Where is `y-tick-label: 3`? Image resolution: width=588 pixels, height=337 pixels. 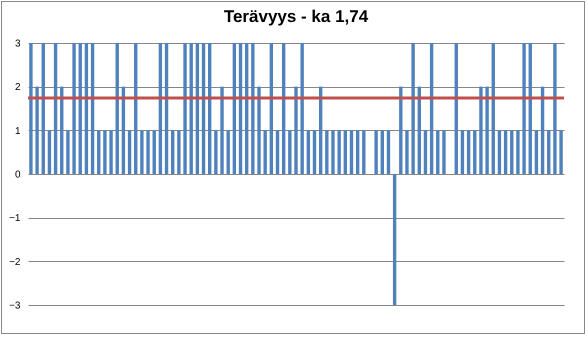
y-tick-label: 3 is located at coordinates (17, 44).